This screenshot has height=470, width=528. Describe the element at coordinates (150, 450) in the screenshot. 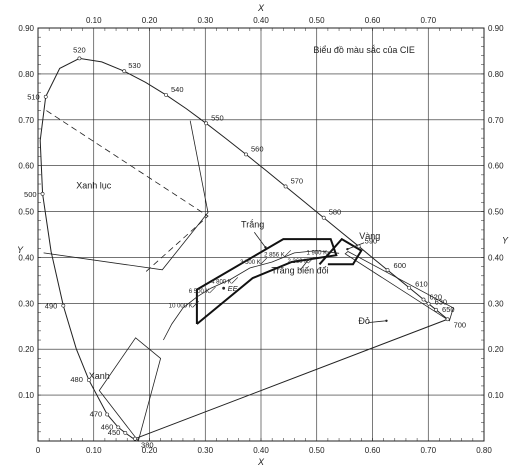

I see `x-tick-label: 0.20` at that location.